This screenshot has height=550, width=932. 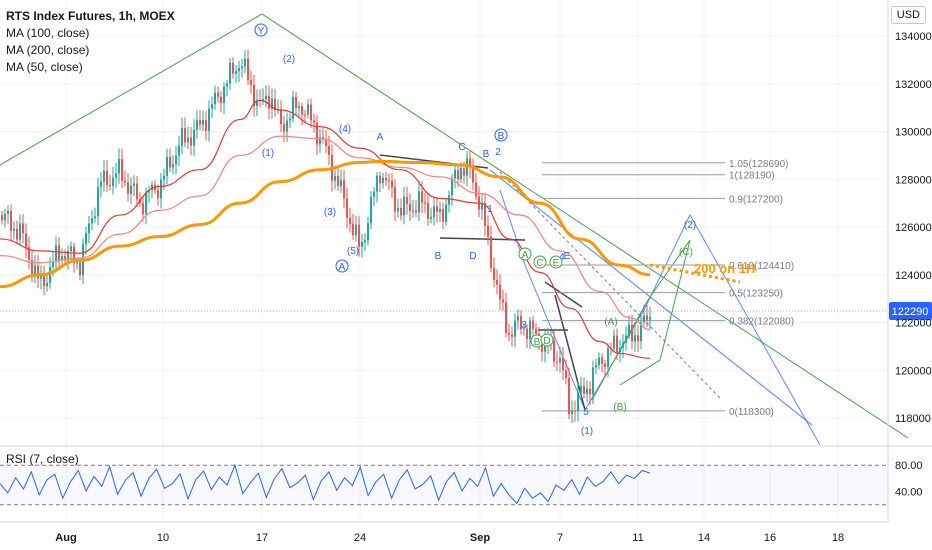 I want to click on wave-label-blue: E, so click(x=567, y=256).